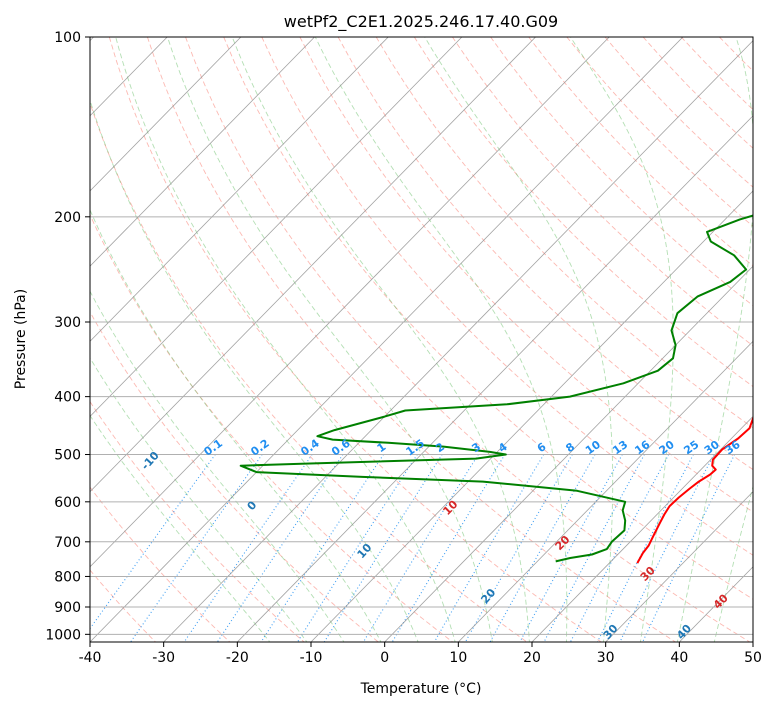  I want to click on y-tick-label: 100, so click(67, 38).